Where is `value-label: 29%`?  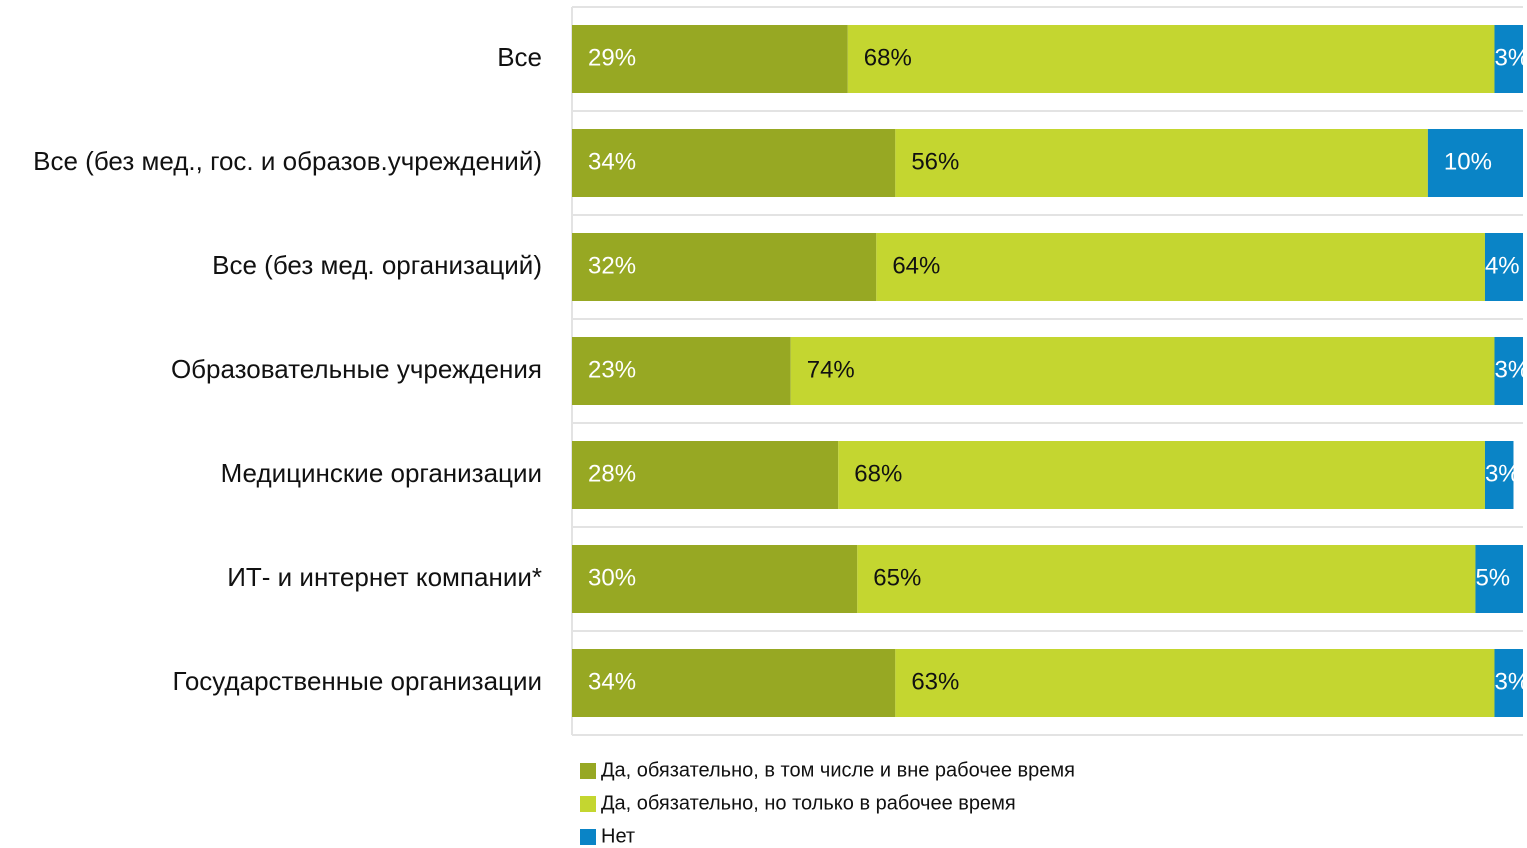 value-label: 29% is located at coordinates (612, 57).